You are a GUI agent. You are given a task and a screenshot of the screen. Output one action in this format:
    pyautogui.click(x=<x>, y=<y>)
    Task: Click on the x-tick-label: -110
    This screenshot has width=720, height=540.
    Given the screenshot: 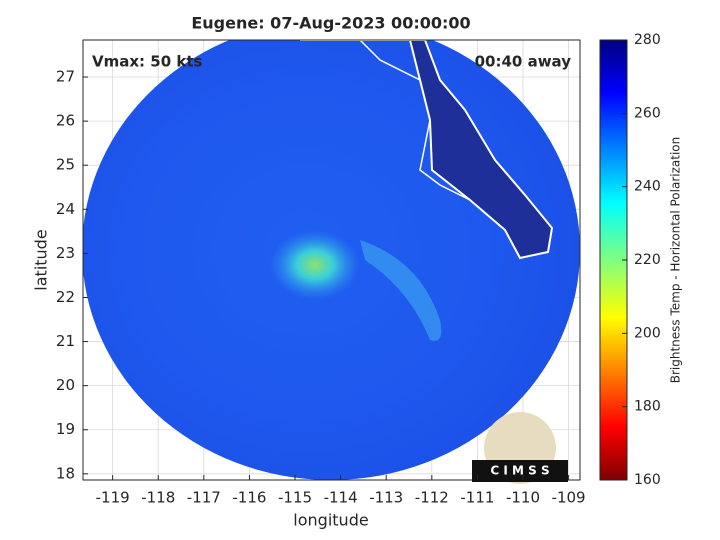 What is the action you would take?
    pyautogui.click(x=523, y=498)
    